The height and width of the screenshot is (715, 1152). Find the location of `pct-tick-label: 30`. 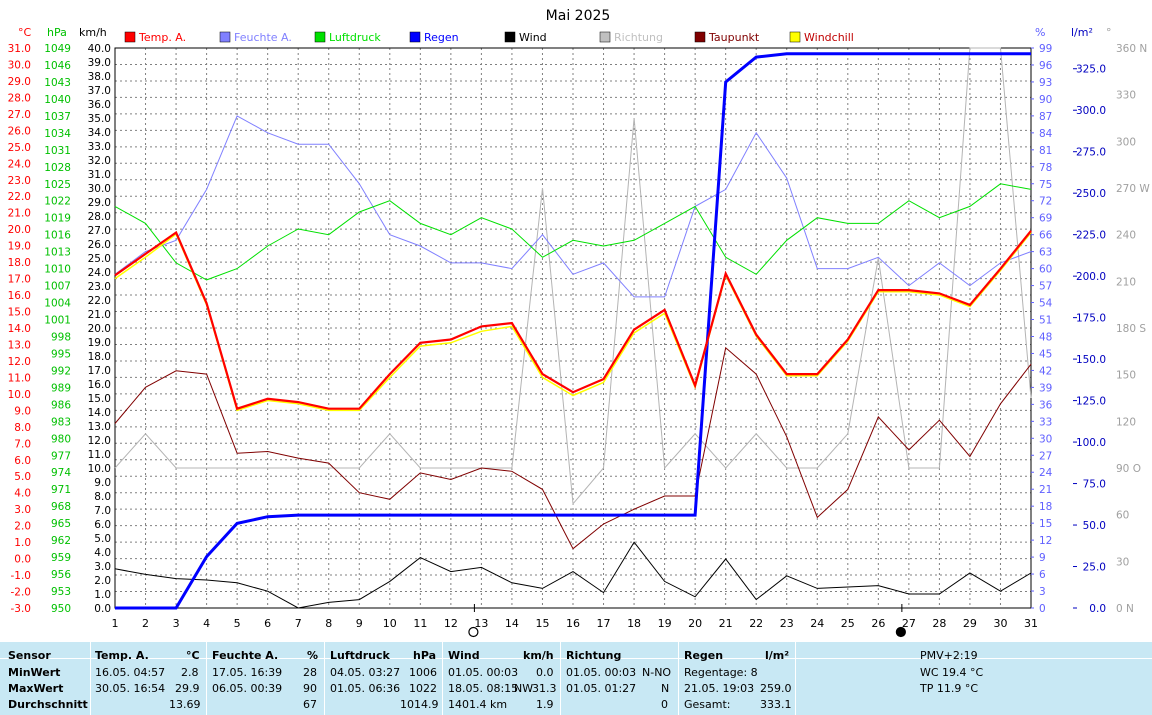

pct-tick-label: 30 is located at coordinates (1045, 439).